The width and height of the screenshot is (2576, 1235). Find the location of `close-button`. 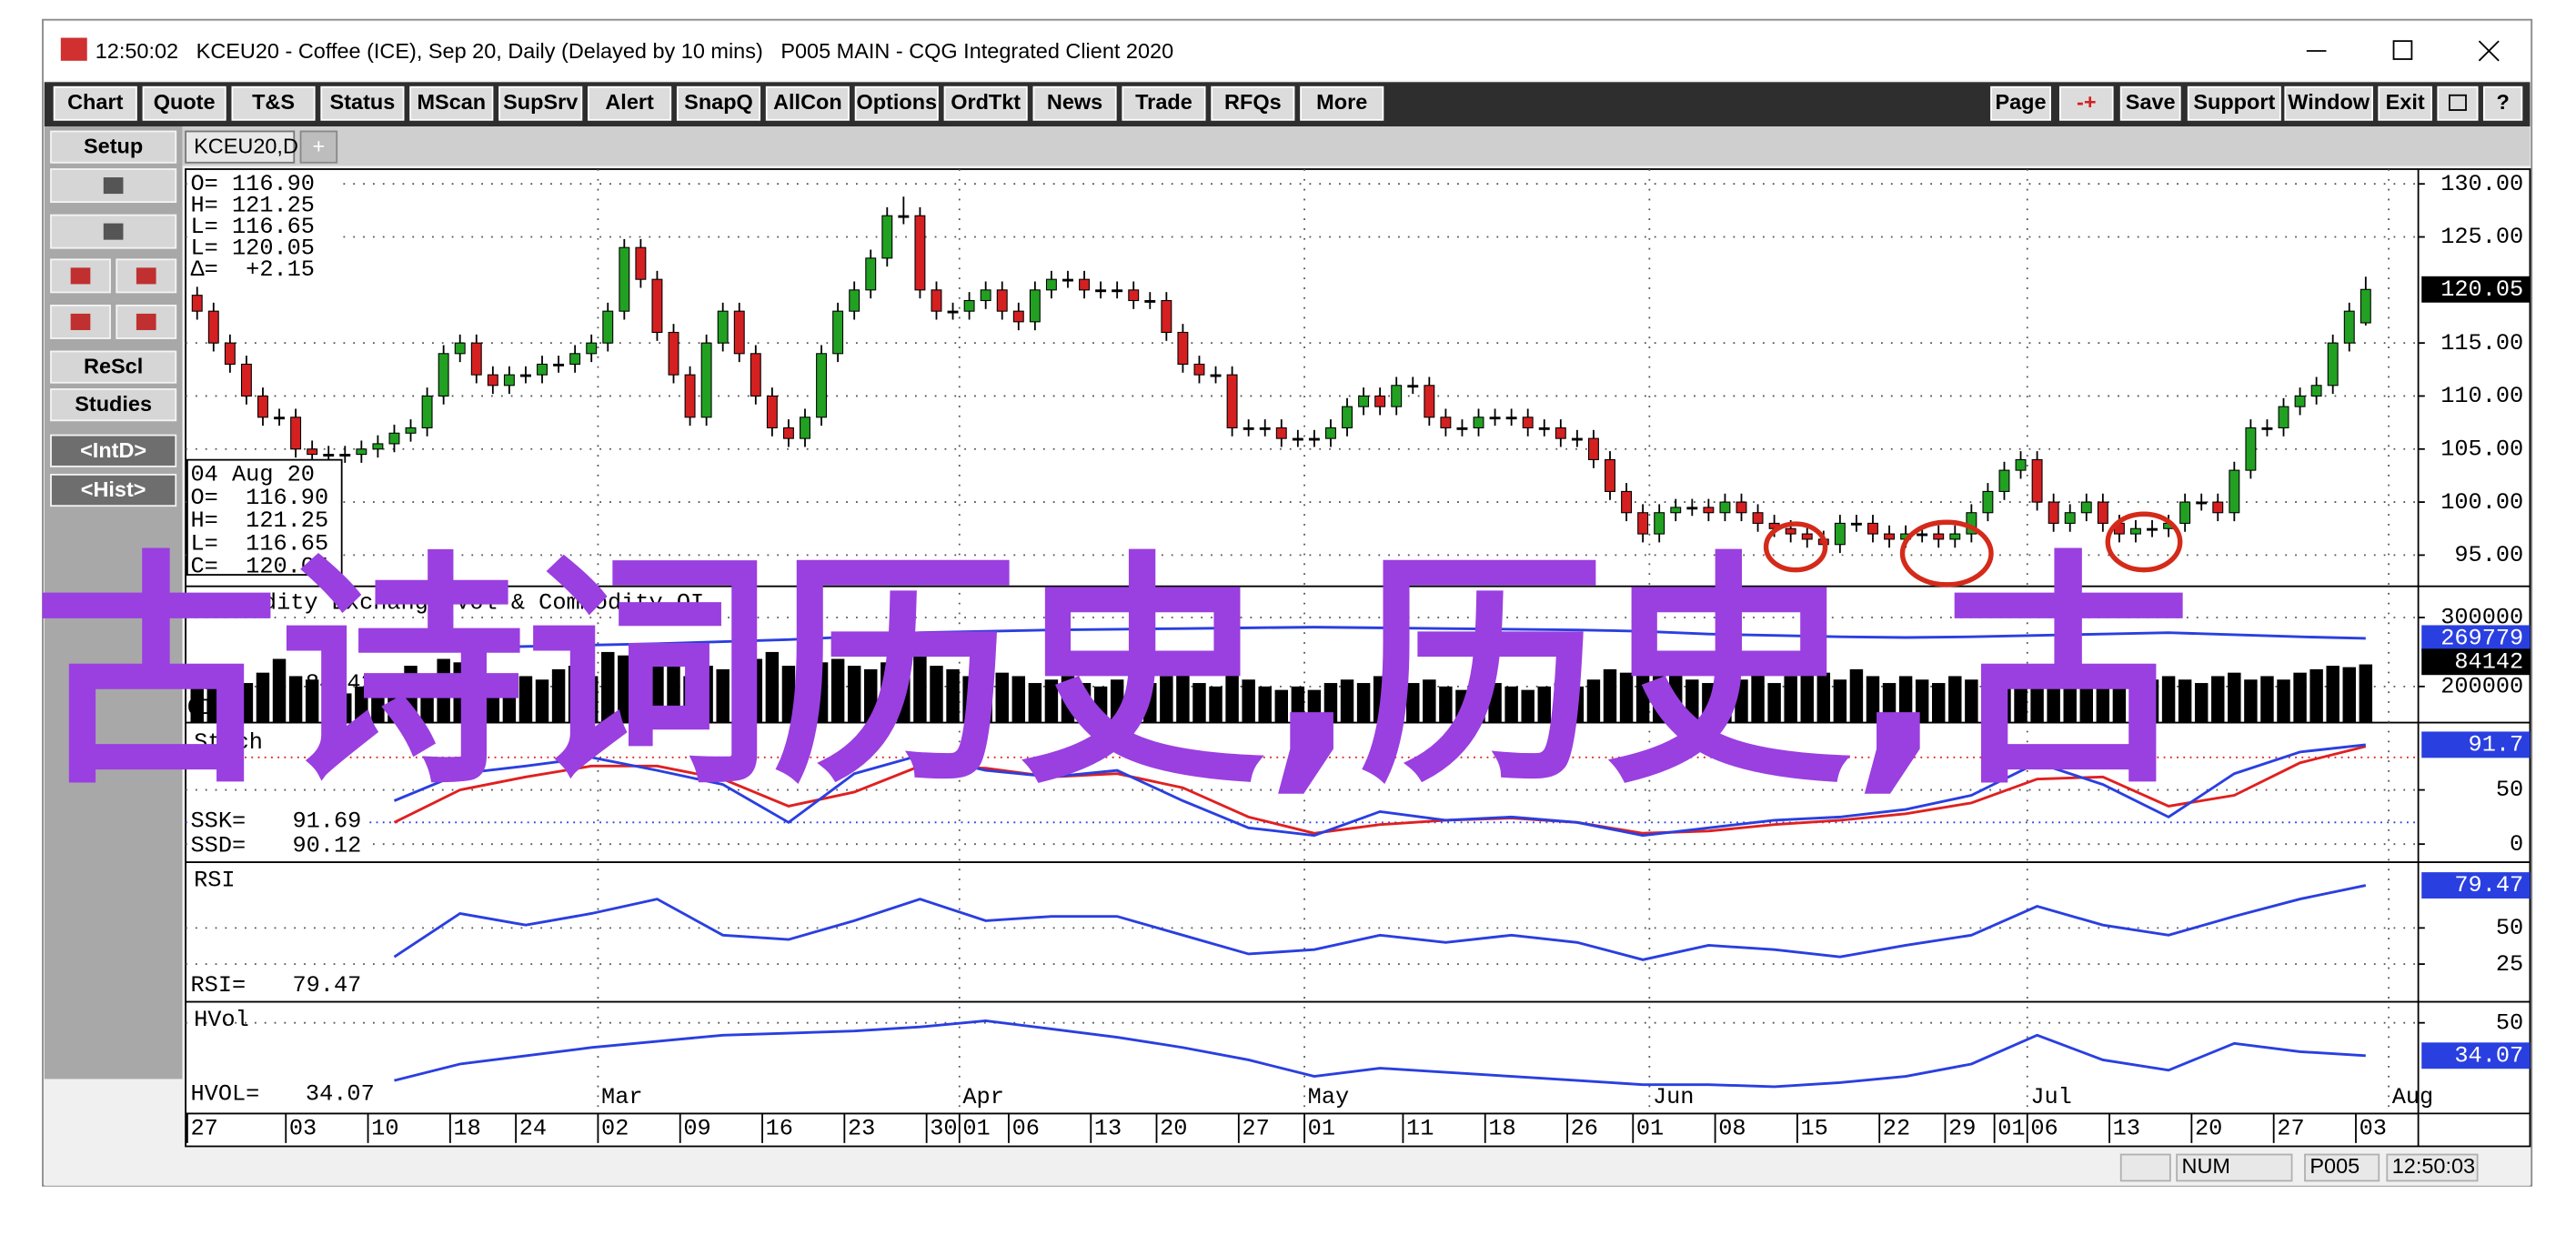

close-button is located at coordinates (2489, 51).